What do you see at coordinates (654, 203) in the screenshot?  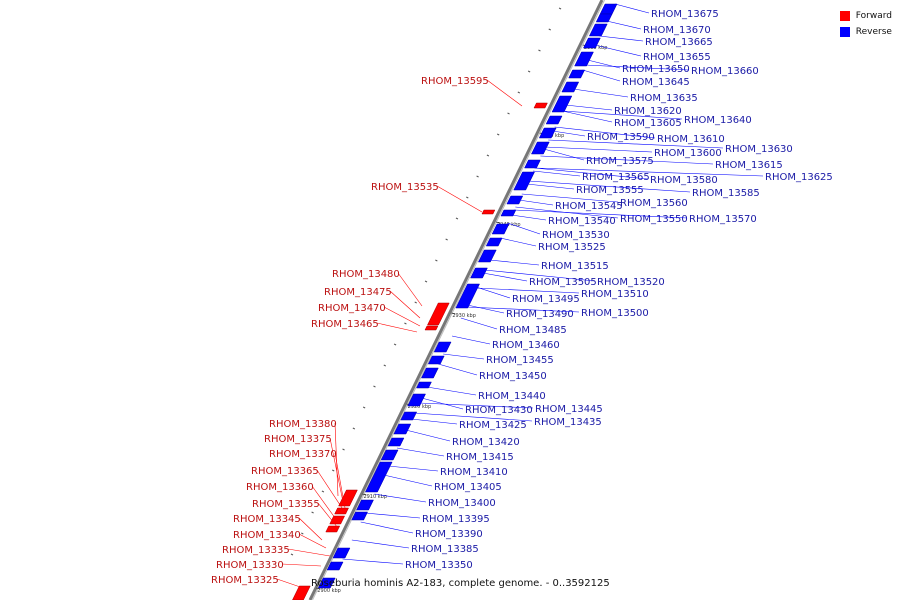 I see `reverse-gene-label: RHOM_13560` at bounding box center [654, 203].